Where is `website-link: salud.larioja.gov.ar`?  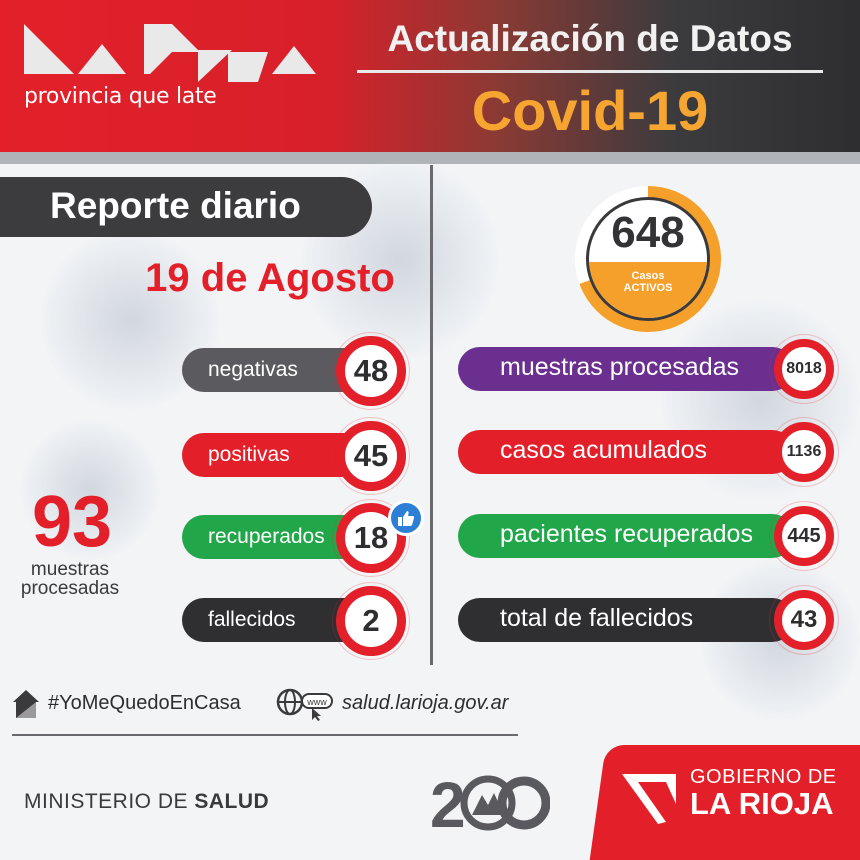 website-link: salud.larioja.gov.ar is located at coordinates (425, 703).